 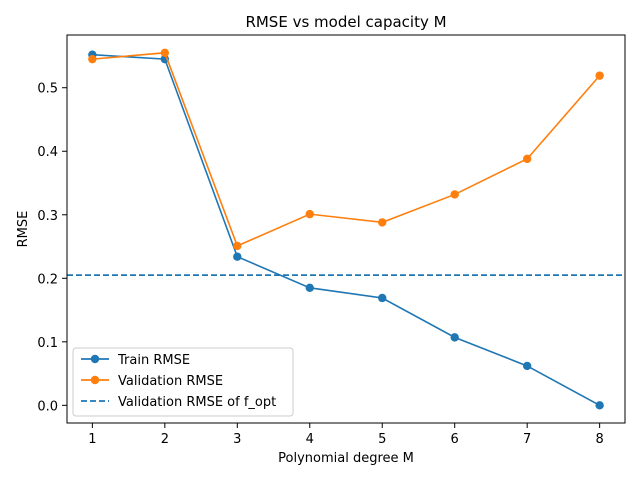 I want to click on x-tick-label: 8, so click(x=599, y=439).